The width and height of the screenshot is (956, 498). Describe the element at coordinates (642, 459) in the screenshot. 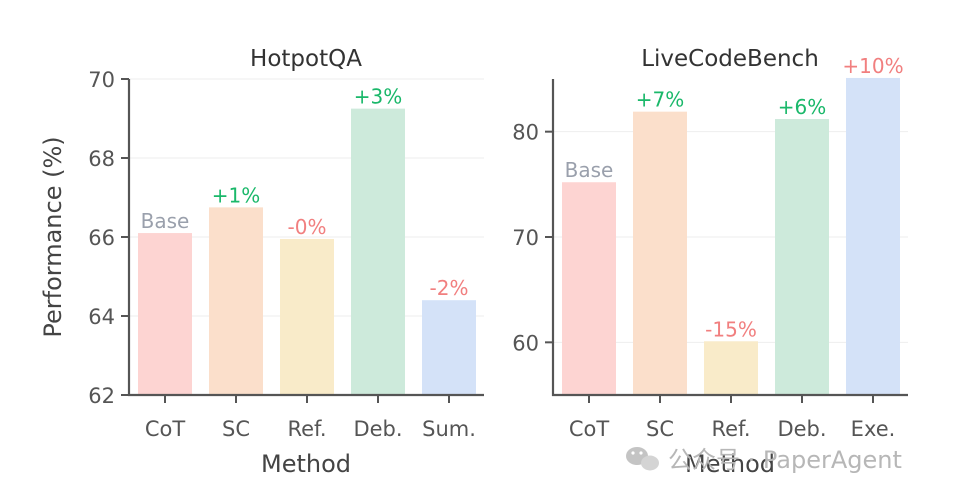

I see `wechat-icon` at that location.